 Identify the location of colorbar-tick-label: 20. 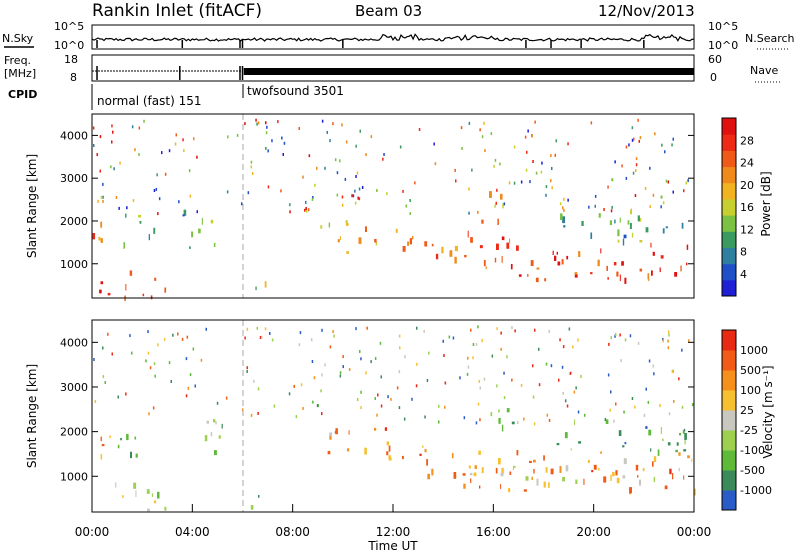
(747, 185).